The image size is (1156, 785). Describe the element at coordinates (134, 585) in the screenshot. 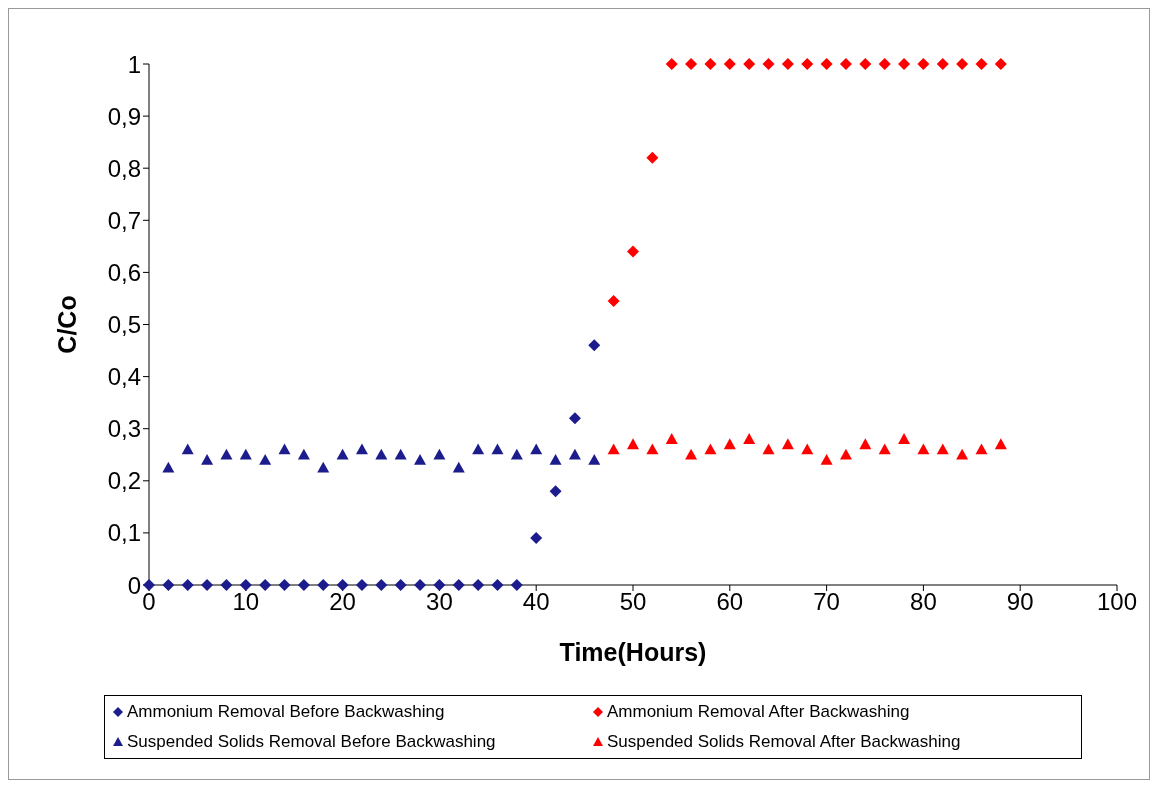

I see `y-tick-label: 0` at that location.